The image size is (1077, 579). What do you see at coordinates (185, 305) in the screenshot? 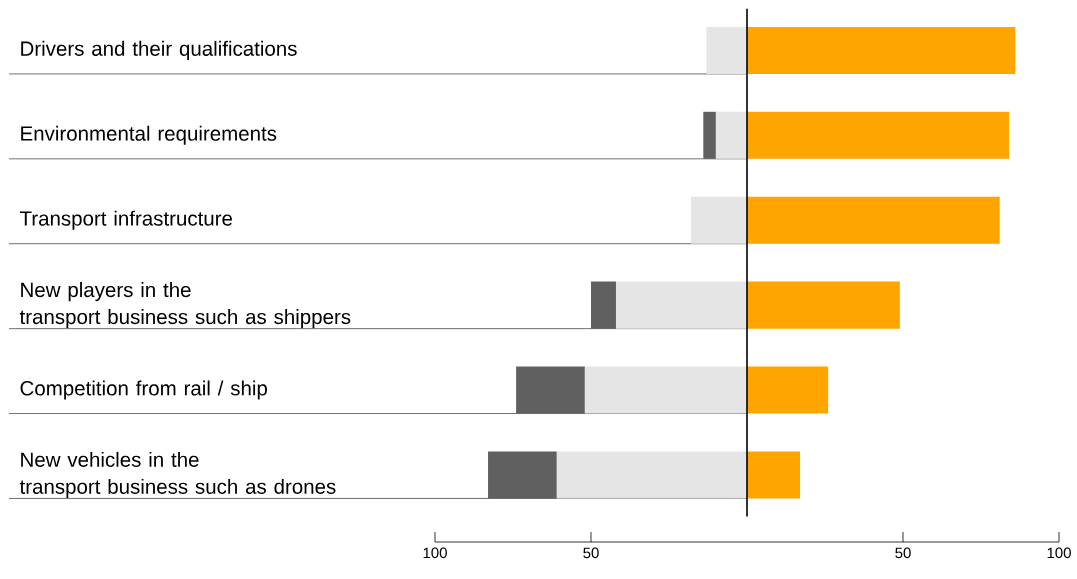
I see `y-tick-label: New players in the transport business such as shippers` at bounding box center [185, 305].